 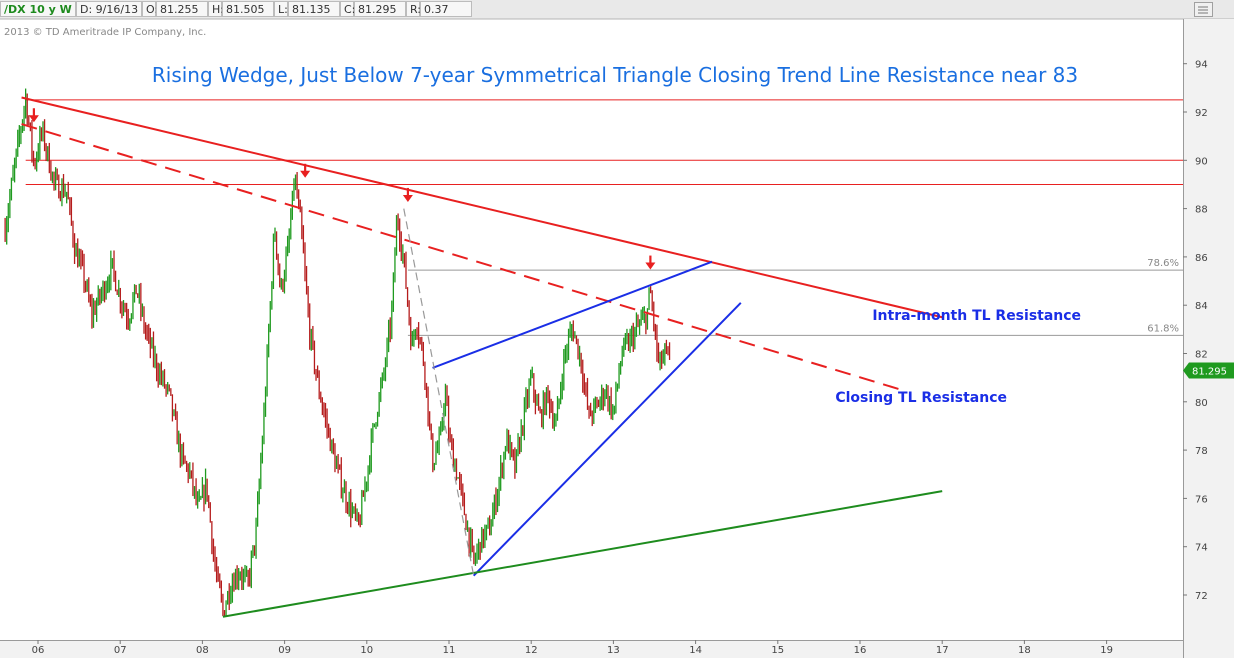 I want to click on last-price-tag, so click(x=1208, y=370).